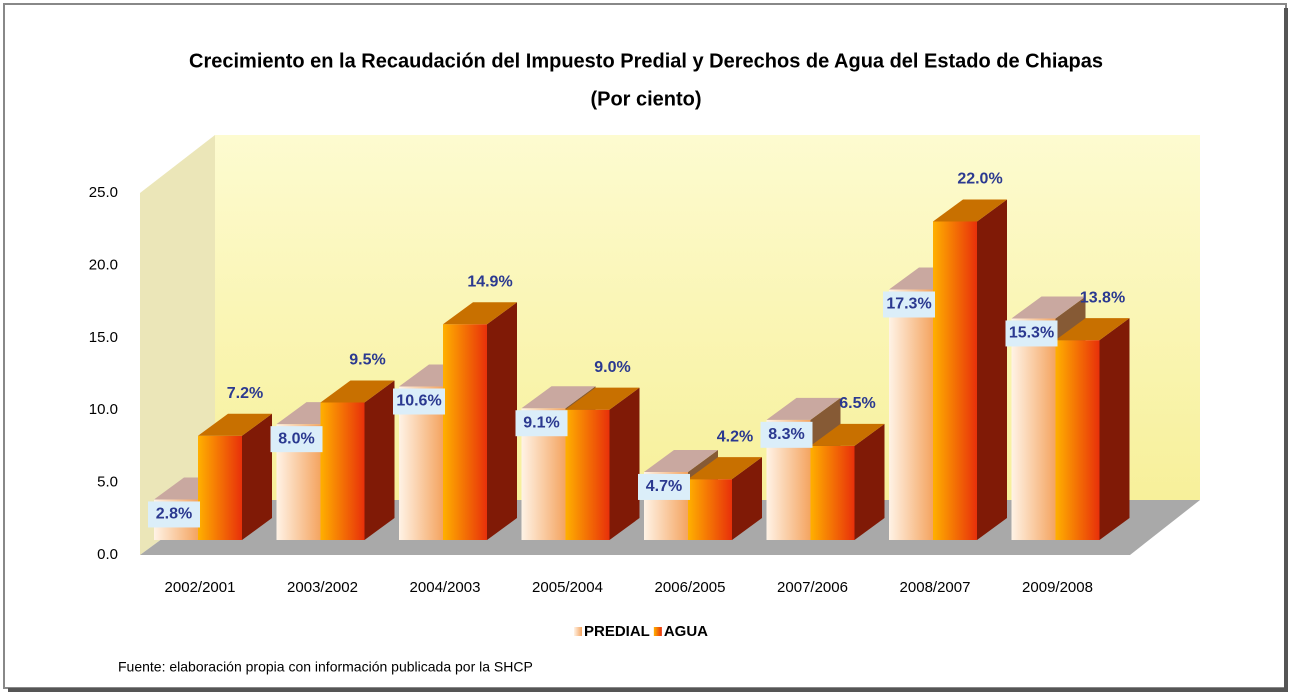 The image size is (1292, 694). I want to click on value-label: 9.1%, so click(541, 422).